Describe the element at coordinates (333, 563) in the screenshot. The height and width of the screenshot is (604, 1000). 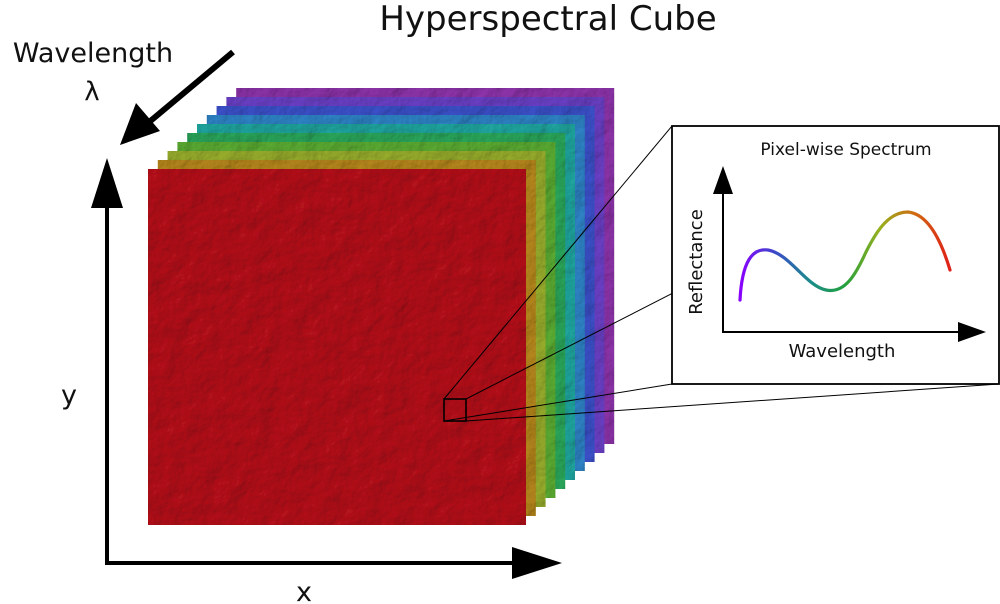
I see `x-axis` at that location.